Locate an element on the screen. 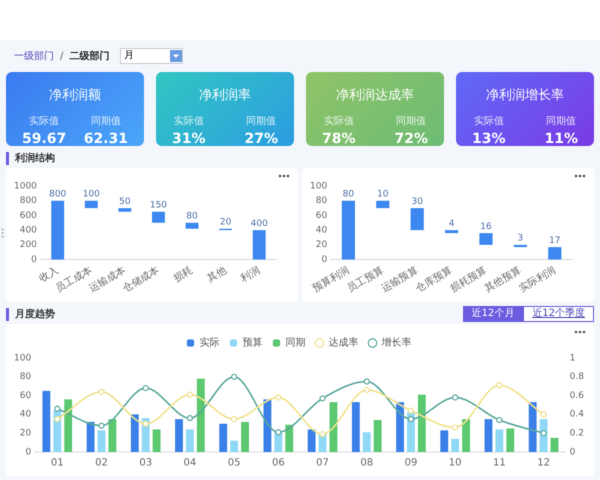  text: 72% is located at coordinates (411, 139).